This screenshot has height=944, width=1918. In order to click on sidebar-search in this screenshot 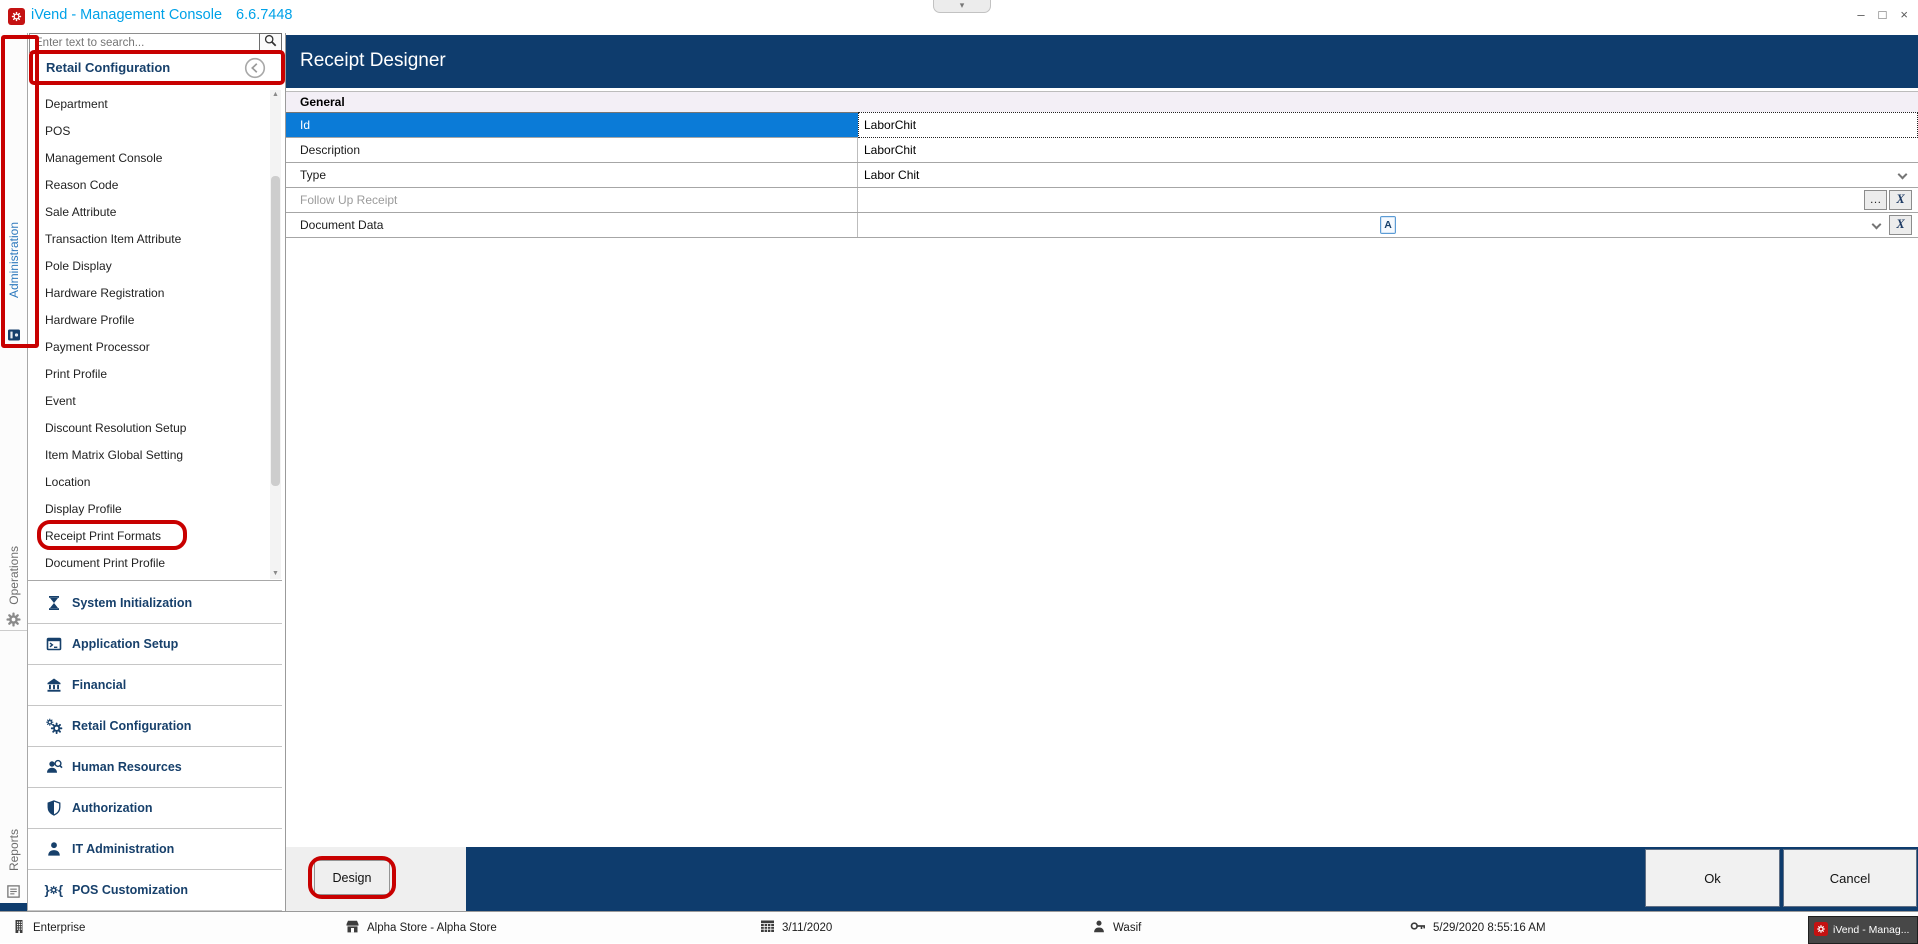, I will do `click(155, 43)`.